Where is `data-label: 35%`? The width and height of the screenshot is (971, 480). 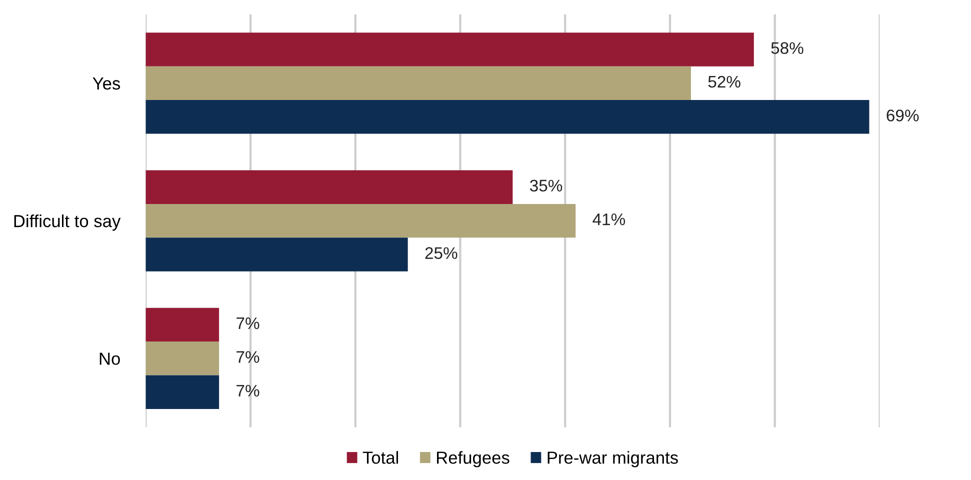
data-label: 35% is located at coordinates (546, 186).